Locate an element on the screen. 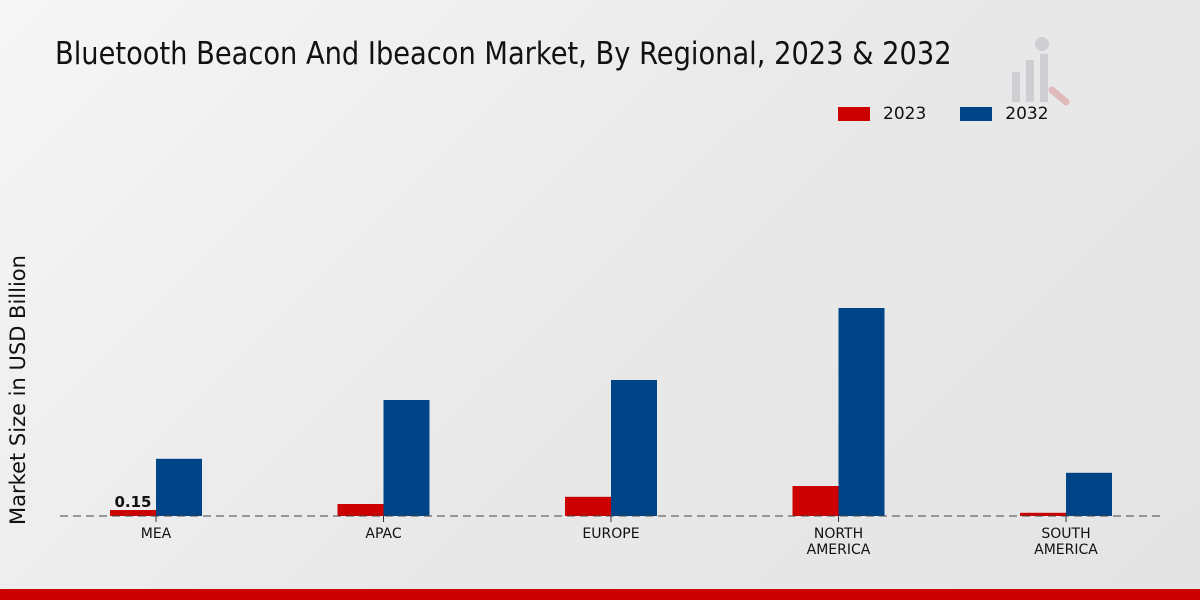 This screenshot has height=600, width=1200. bar-2032-europe is located at coordinates (634, 448).